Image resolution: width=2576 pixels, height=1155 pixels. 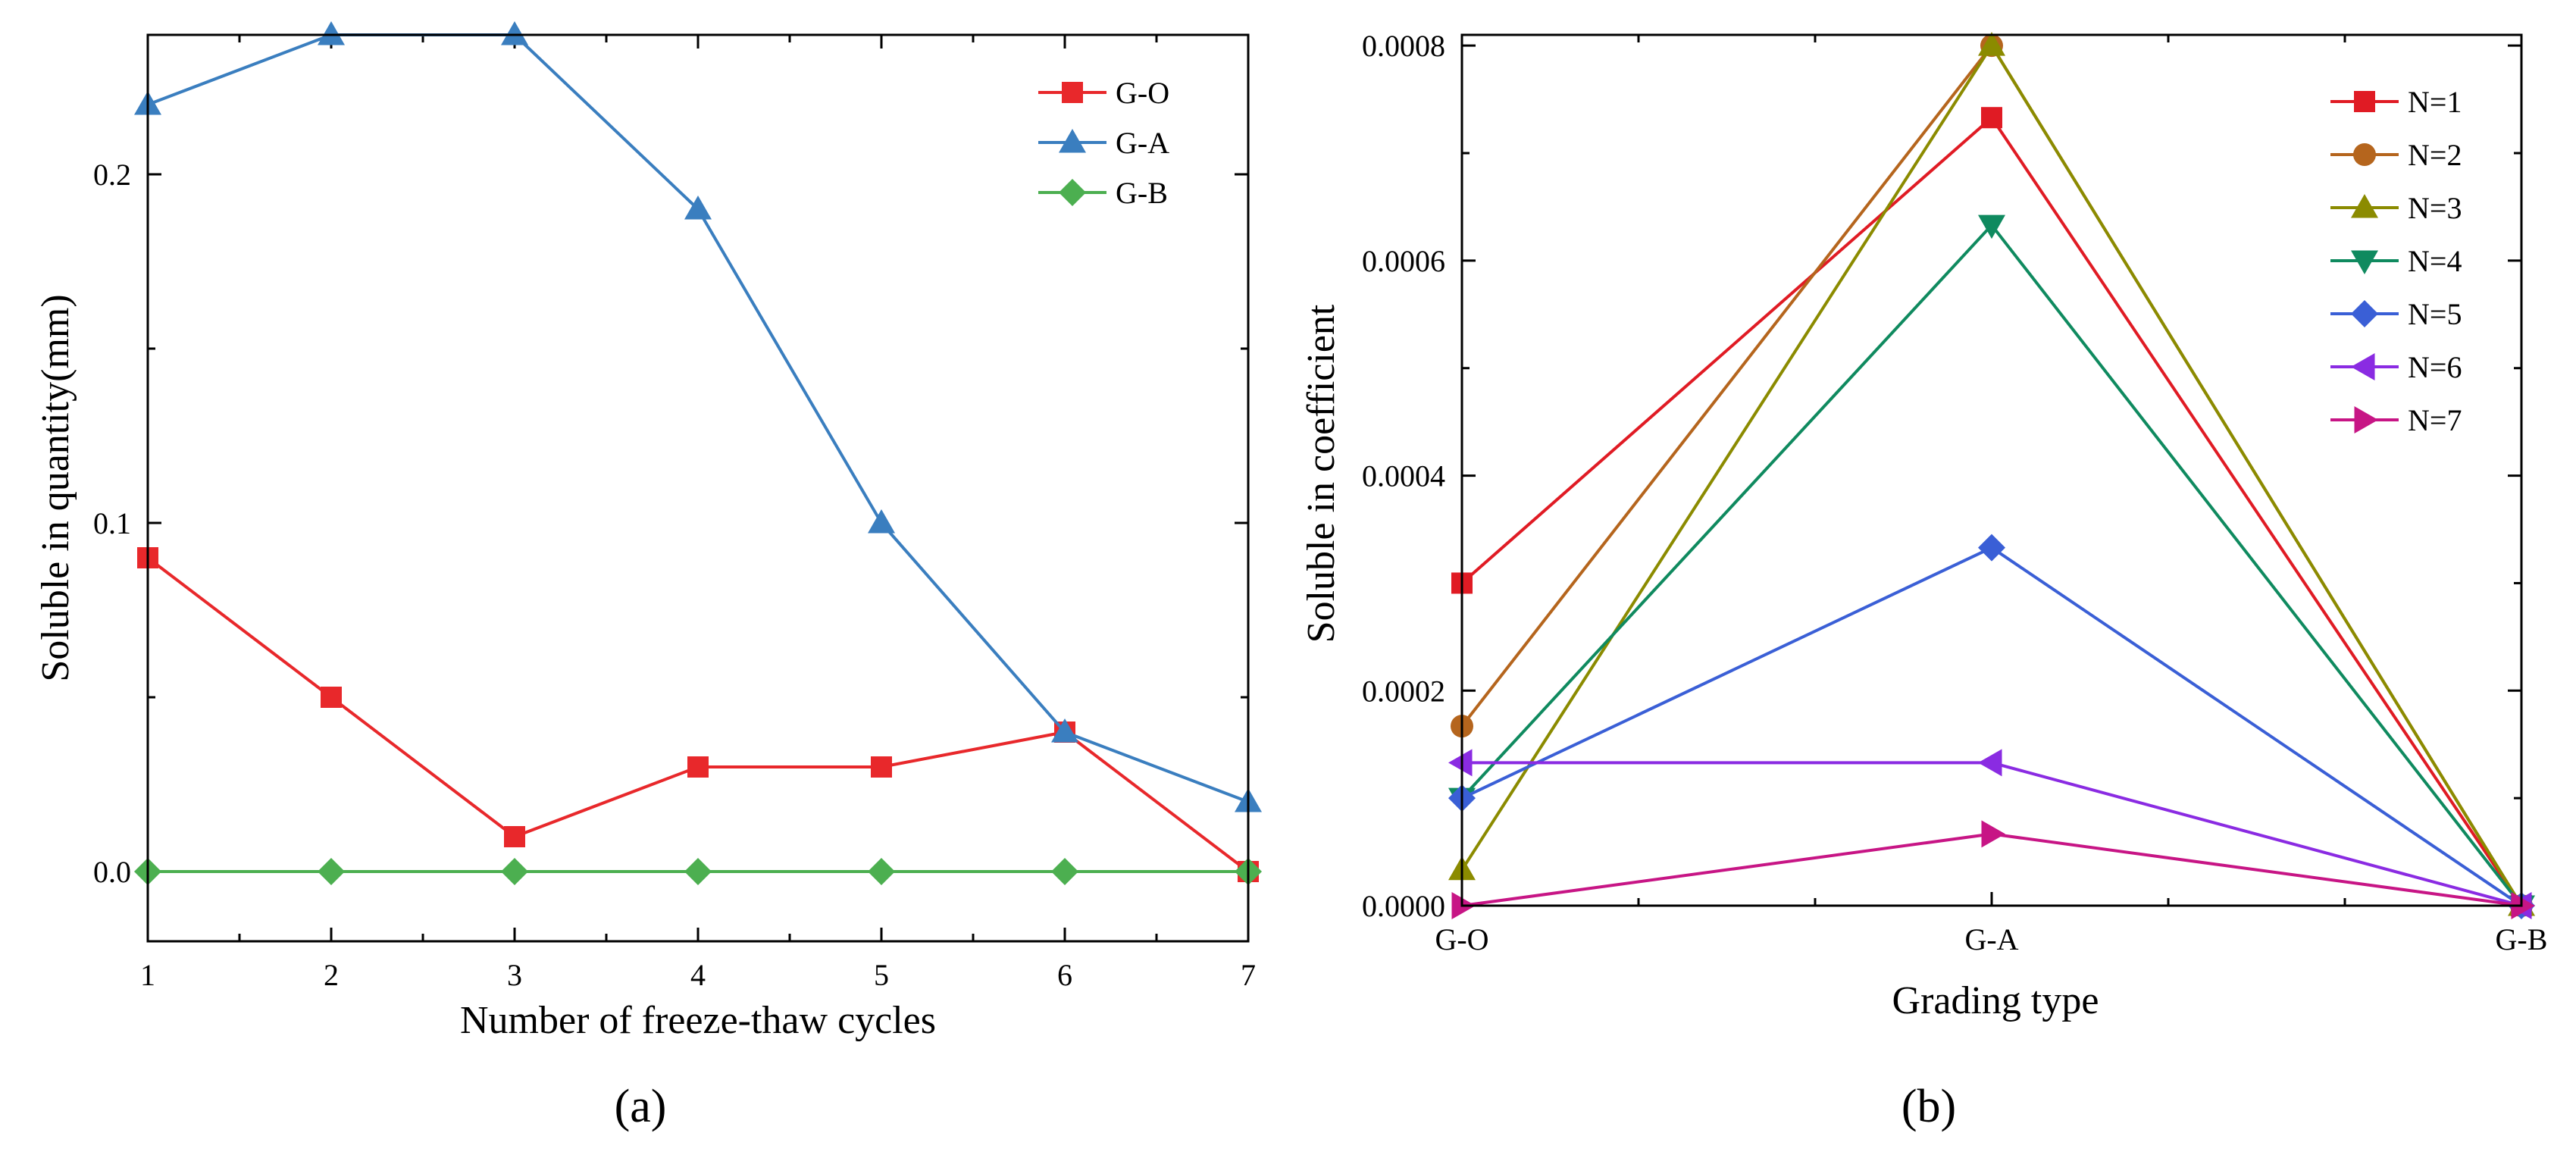 I want to click on chart-b-legend-item-n-6: N=6, so click(x=2396, y=367).